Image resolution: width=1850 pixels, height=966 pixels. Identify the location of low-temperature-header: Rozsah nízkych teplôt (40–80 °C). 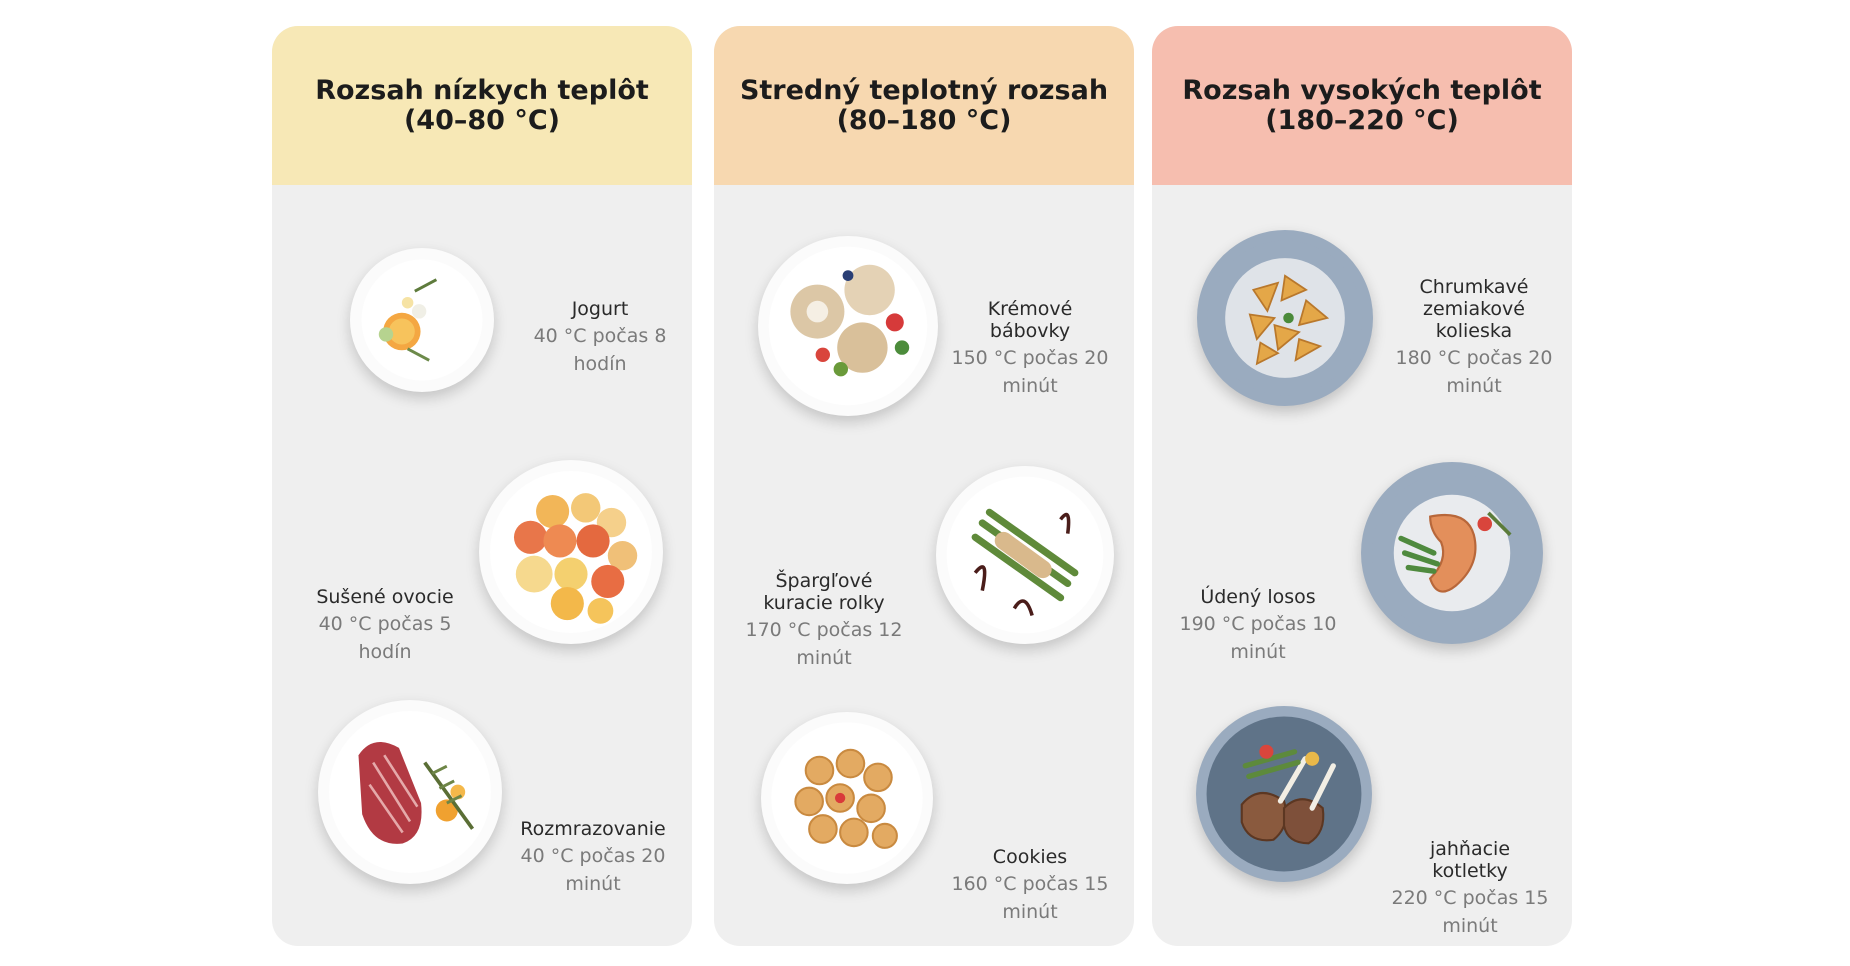
(482, 105).